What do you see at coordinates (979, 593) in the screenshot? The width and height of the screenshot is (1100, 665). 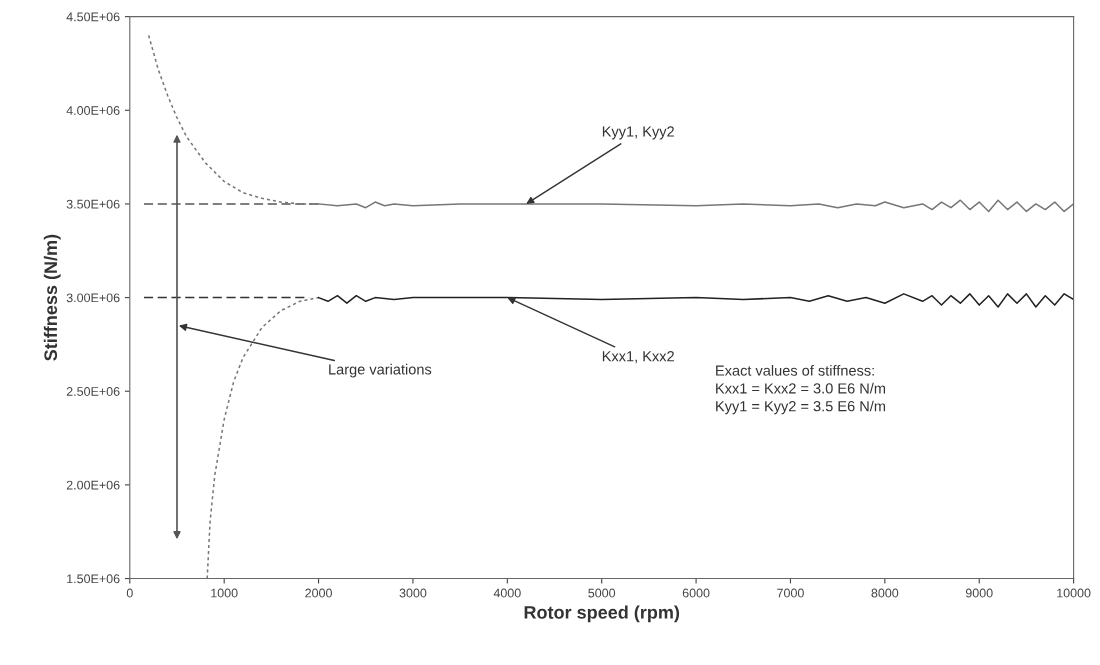 I see `x-tick-label: 9000` at bounding box center [979, 593].